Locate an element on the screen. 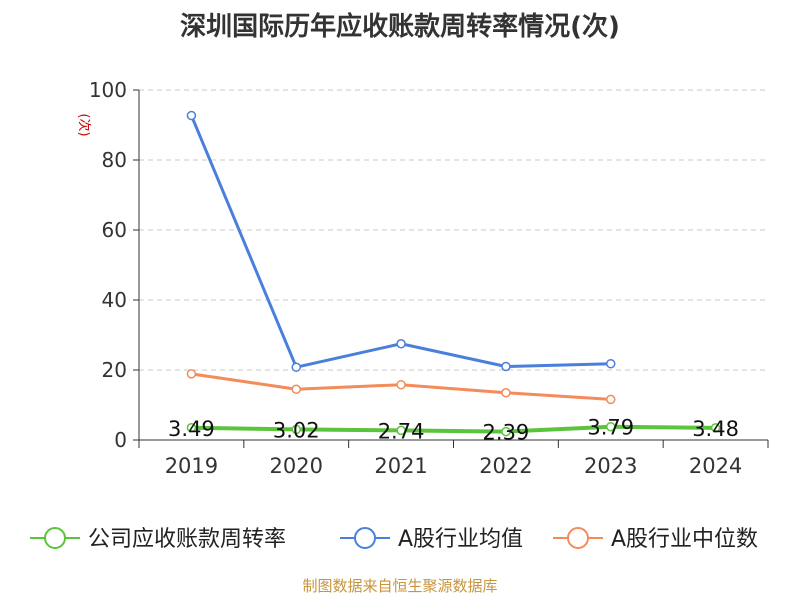 The image size is (800, 600). chart-title: 深圳国际历年应收账款周转率情况(次) is located at coordinates (400, 27).